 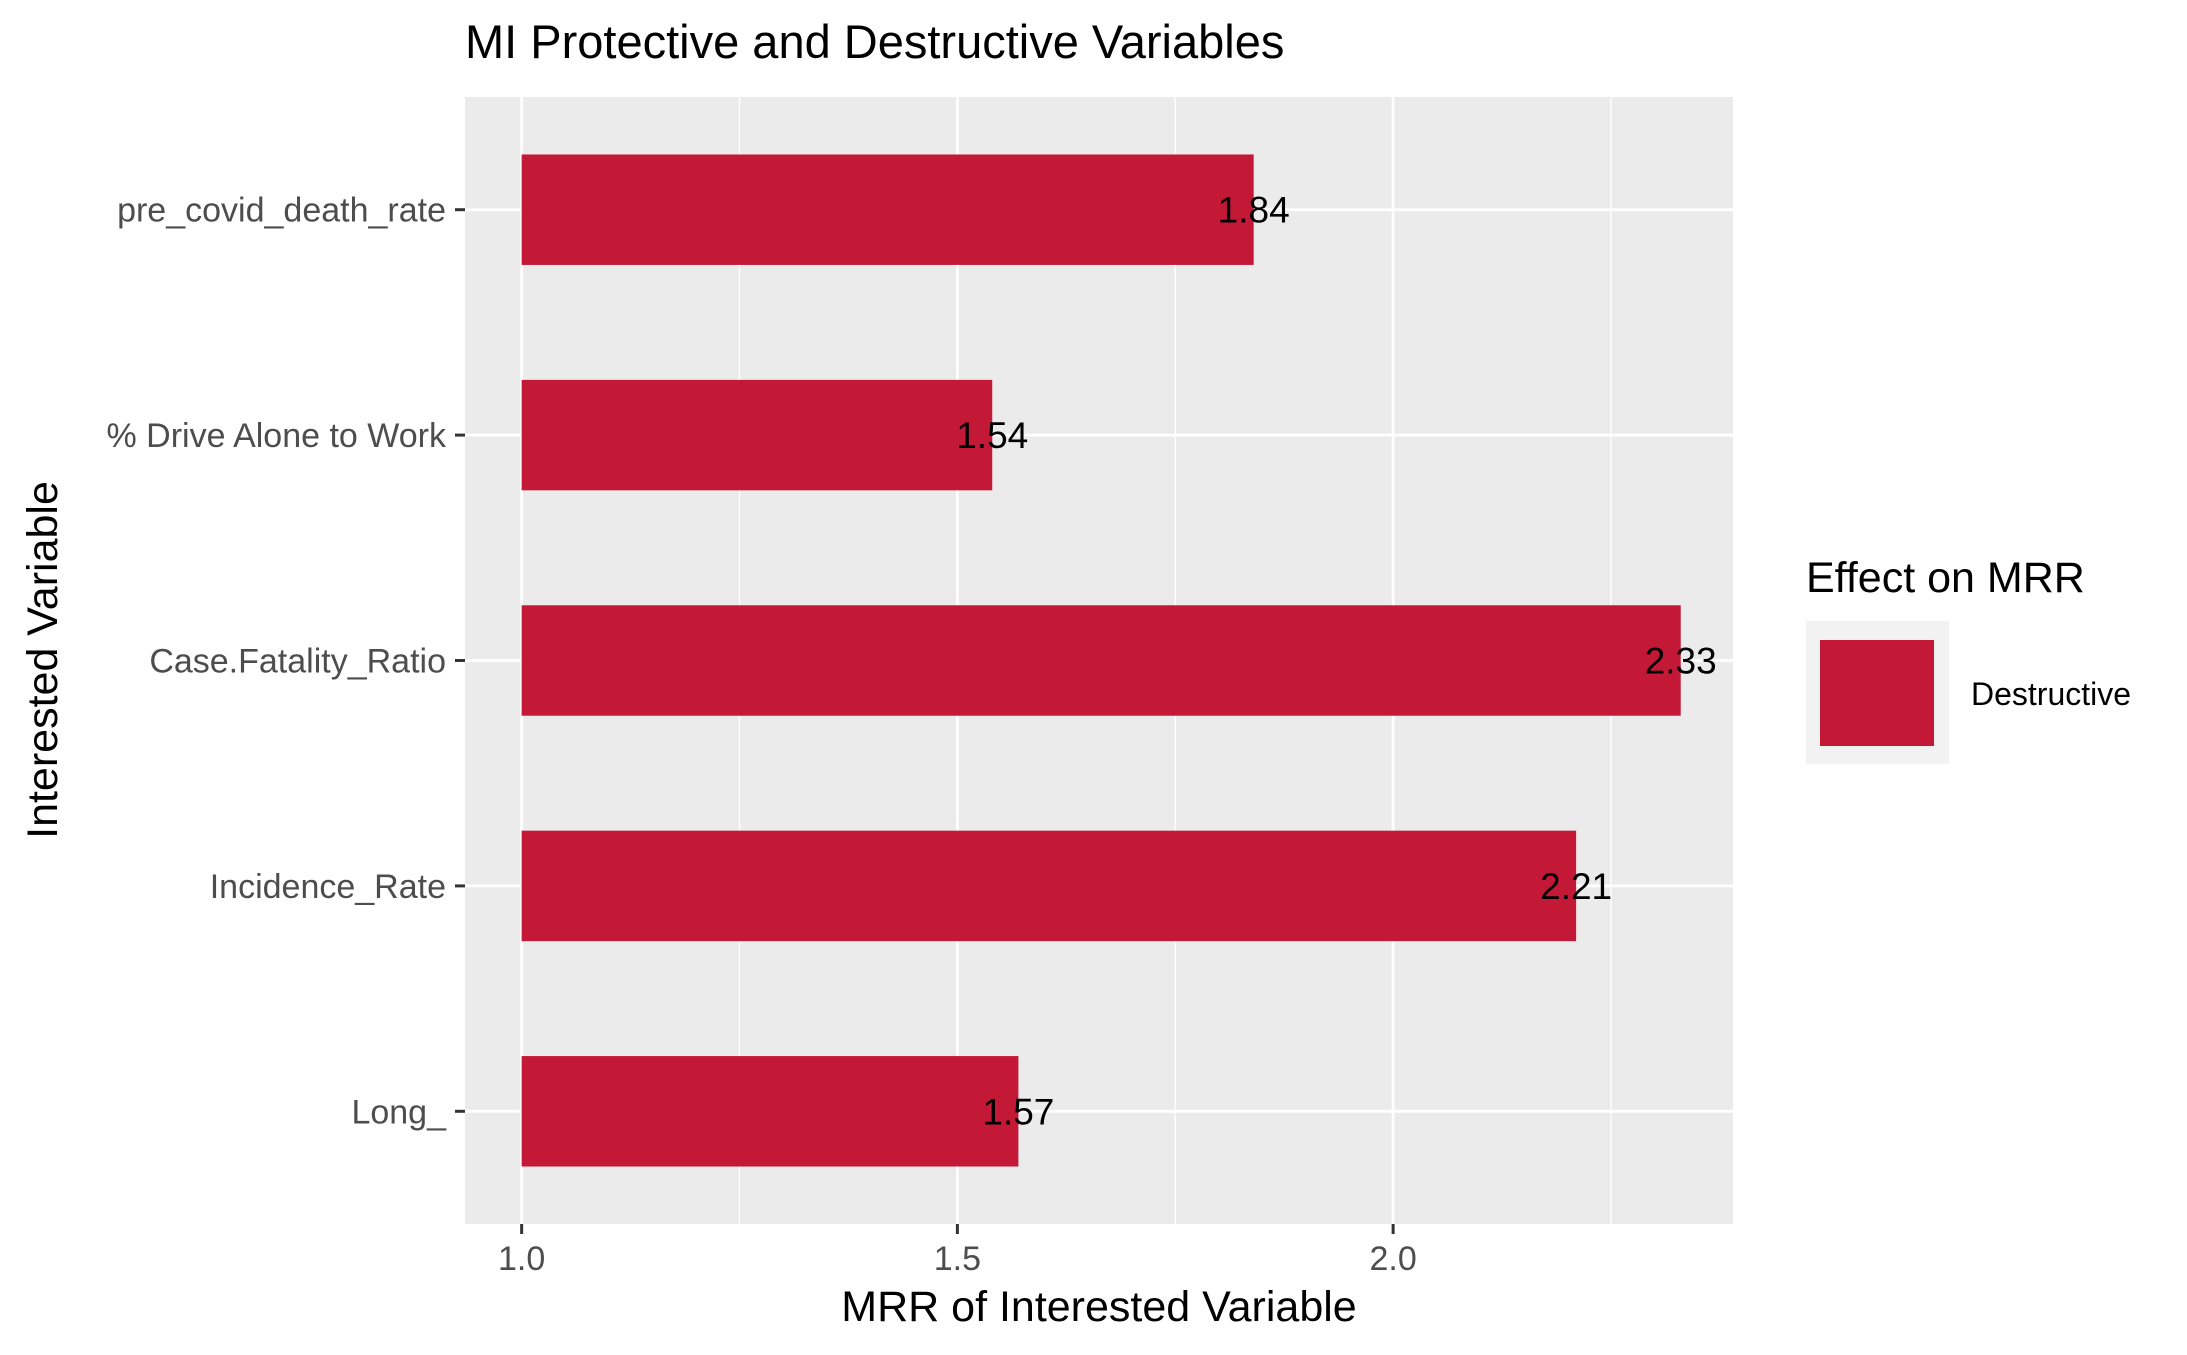 What do you see at coordinates (1018, 1111) in the screenshot?
I see `data-label: 1.57` at bounding box center [1018, 1111].